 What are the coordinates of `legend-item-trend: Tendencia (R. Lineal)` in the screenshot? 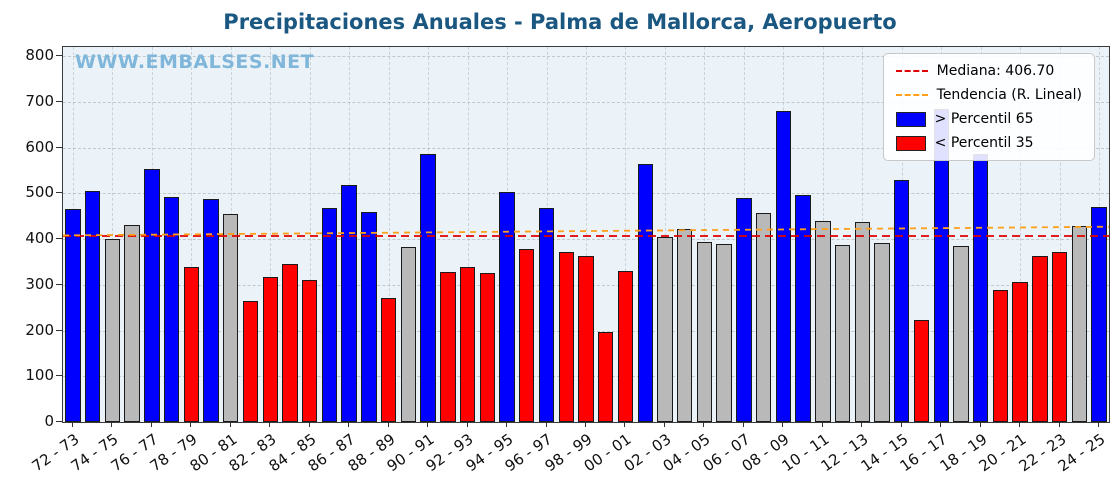 It's located at (988, 95).